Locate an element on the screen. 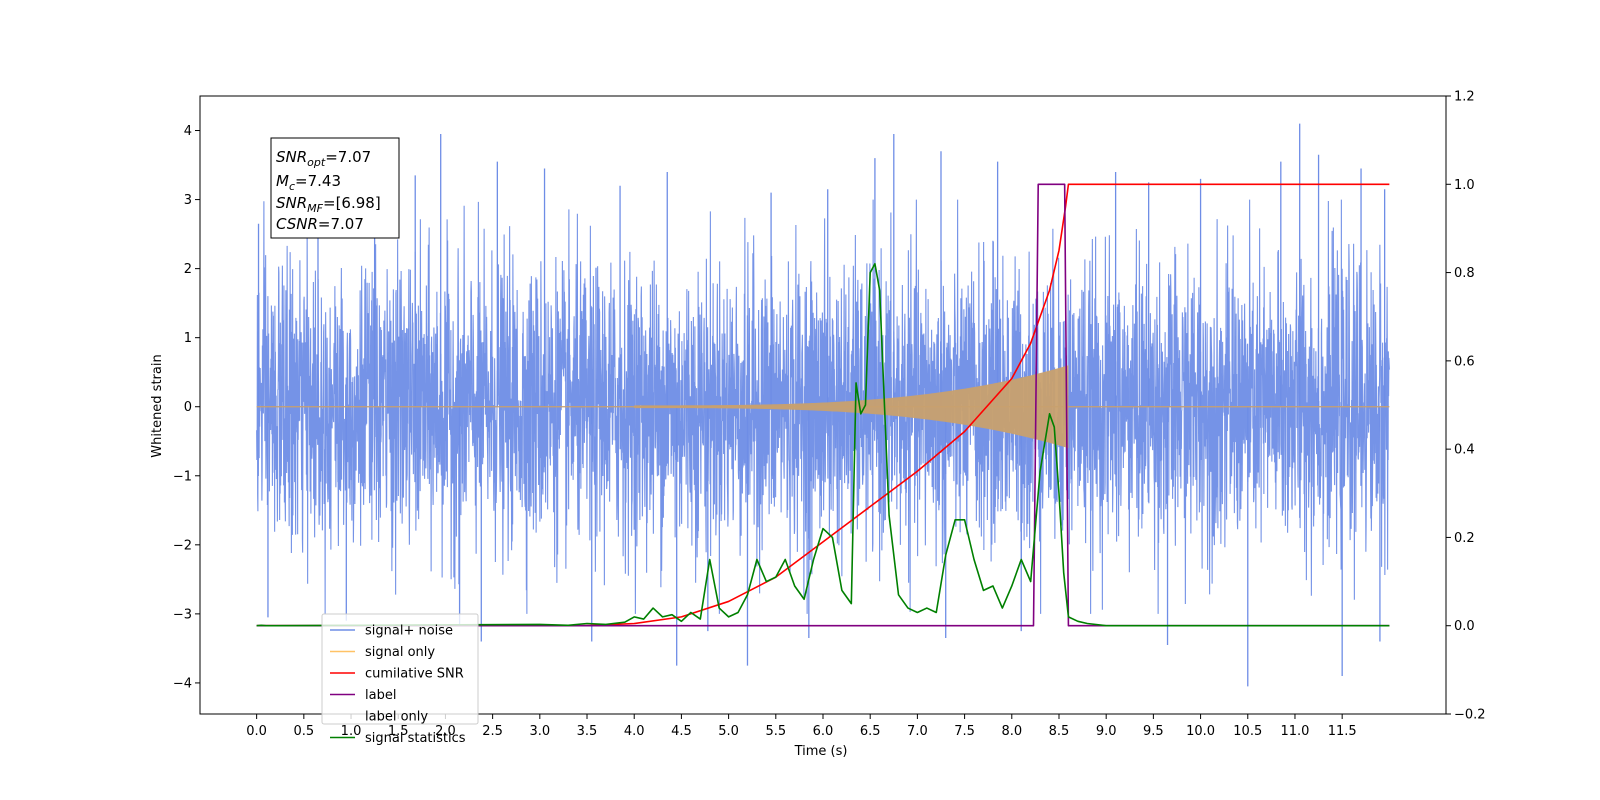  y-axis-label: Whitened strain is located at coordinates (157, 405).